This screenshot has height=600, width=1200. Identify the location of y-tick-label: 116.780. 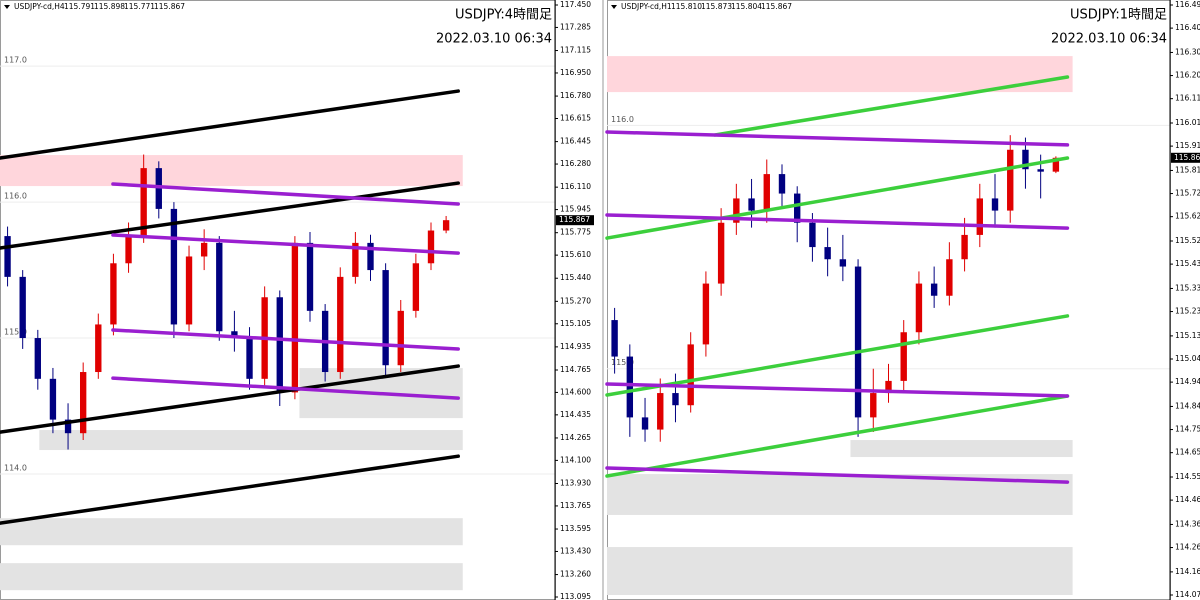
(575, 95).